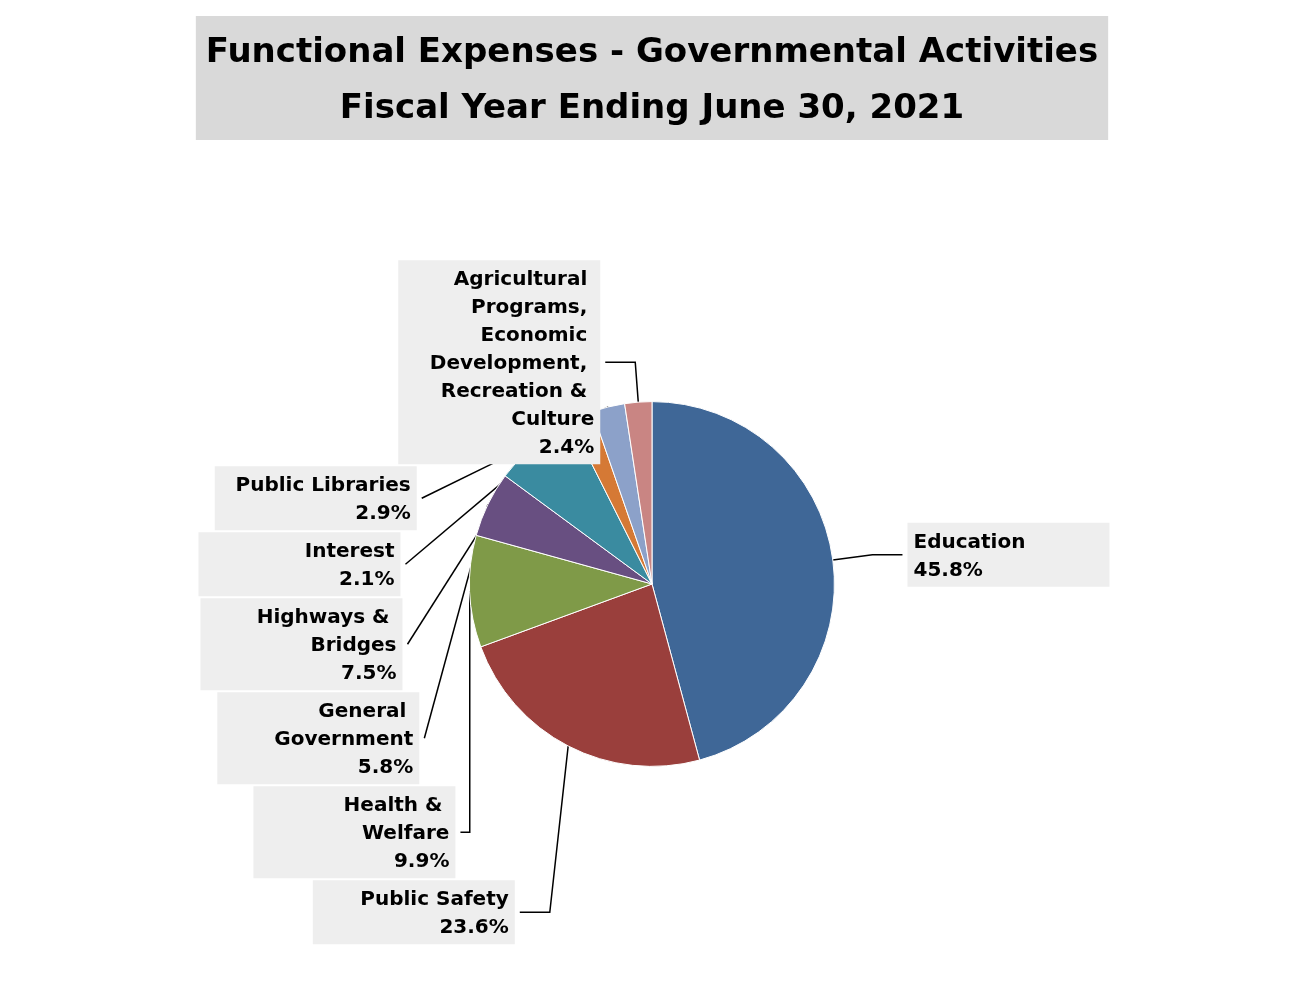  I want to click on data-label: 5.8%, so click(385, 766).